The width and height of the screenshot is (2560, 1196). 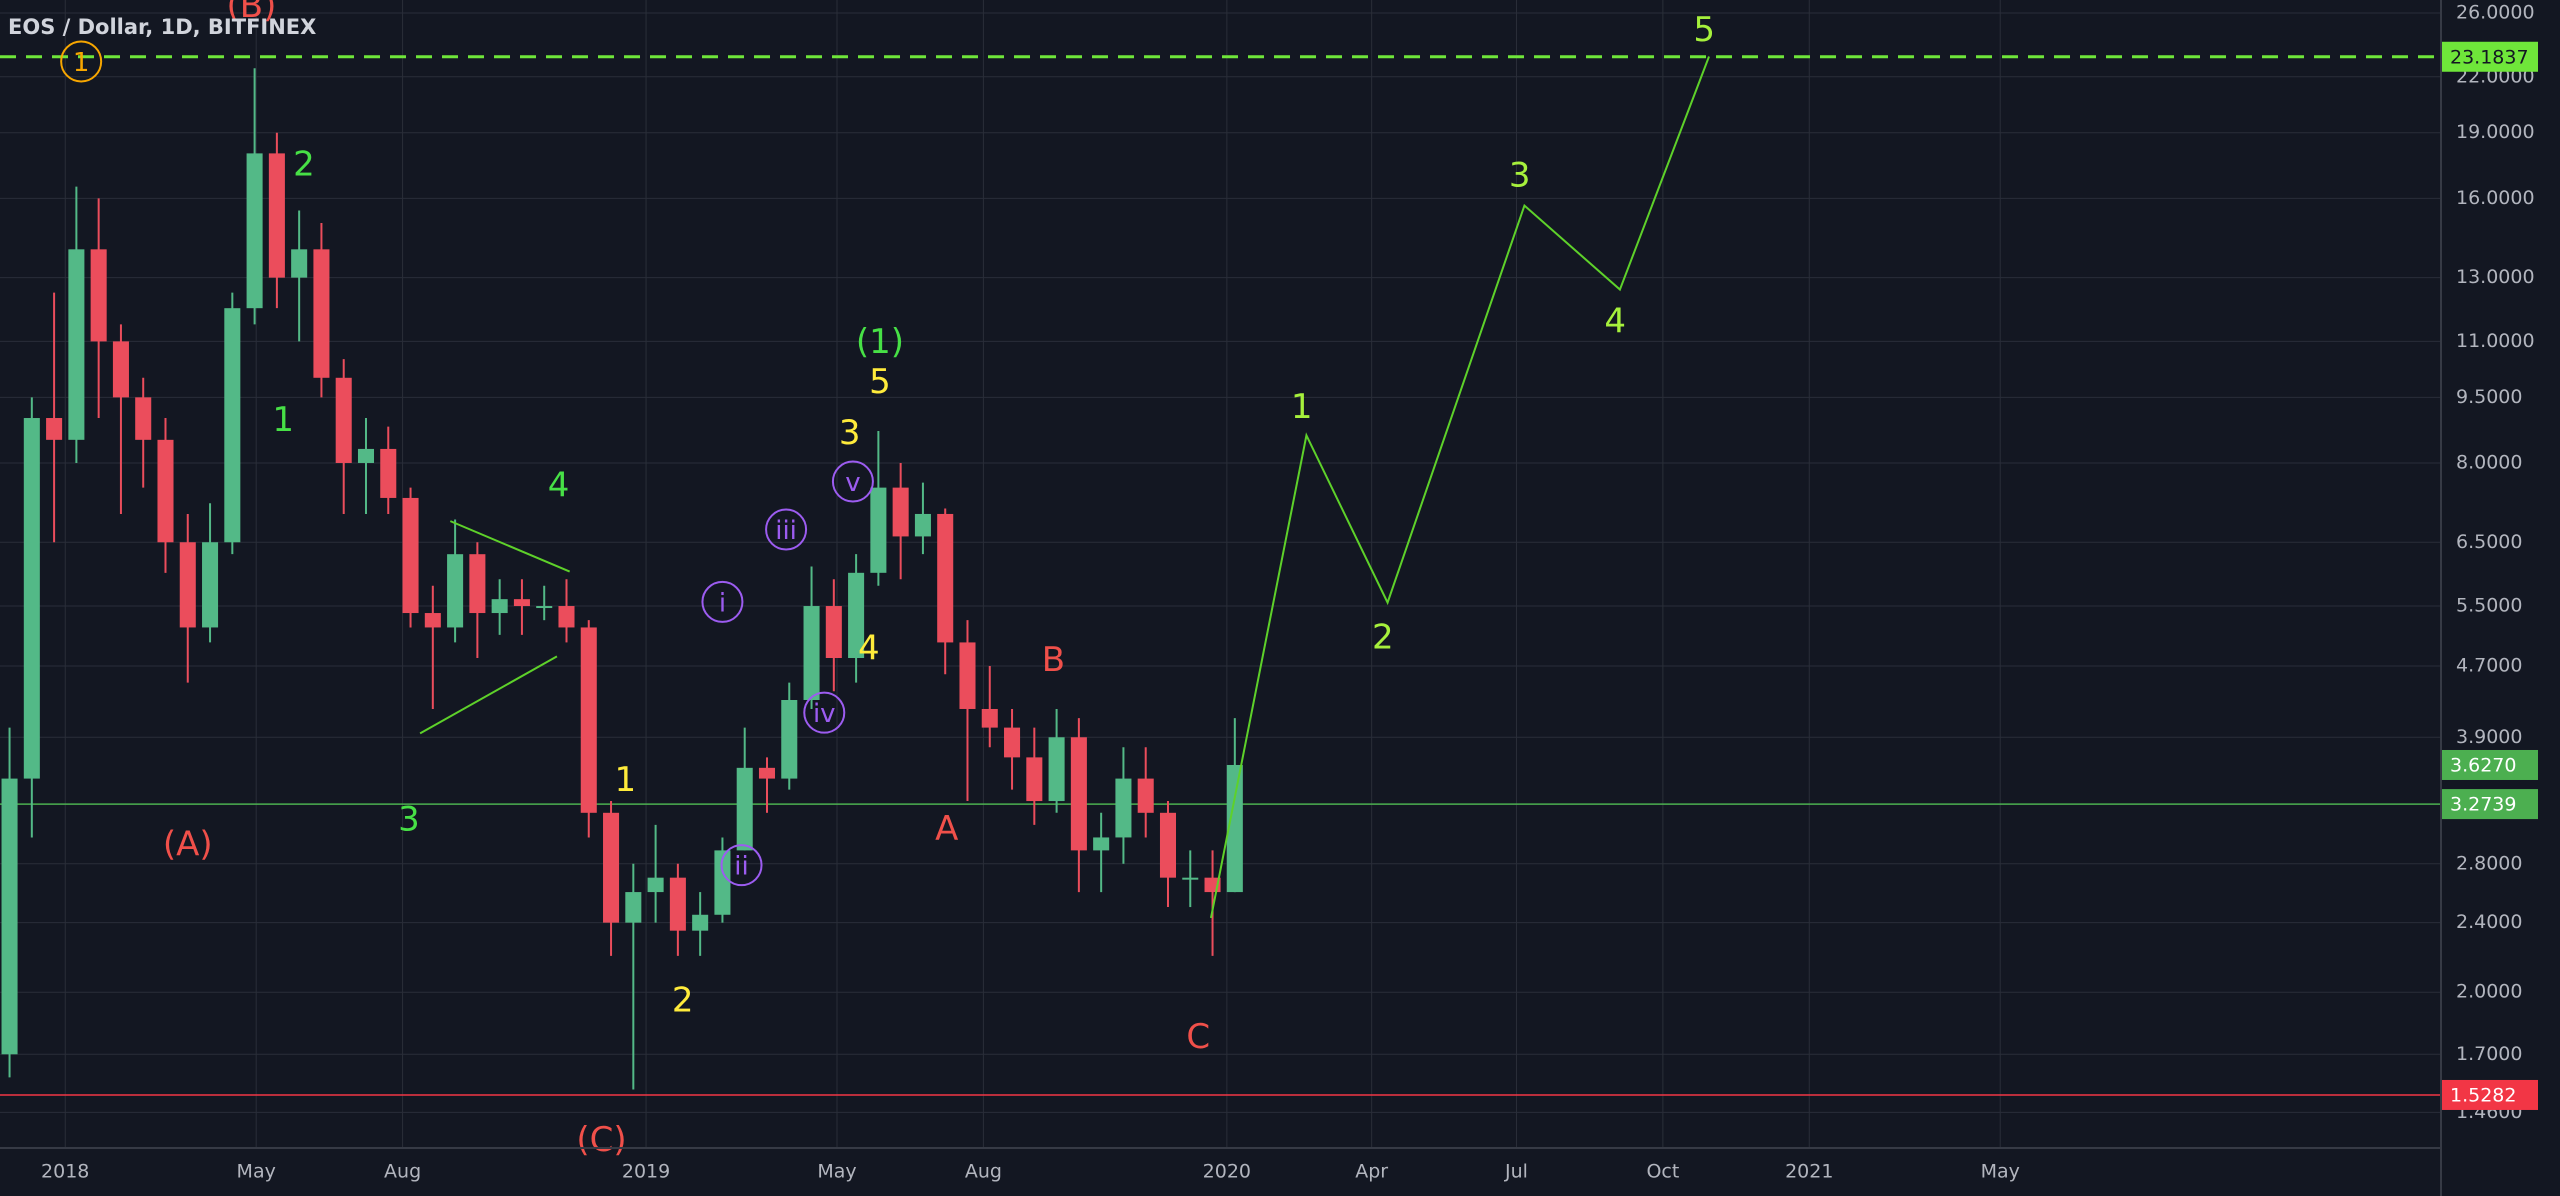 I want to click on wave-label: (1), so click(x=880, y=342).